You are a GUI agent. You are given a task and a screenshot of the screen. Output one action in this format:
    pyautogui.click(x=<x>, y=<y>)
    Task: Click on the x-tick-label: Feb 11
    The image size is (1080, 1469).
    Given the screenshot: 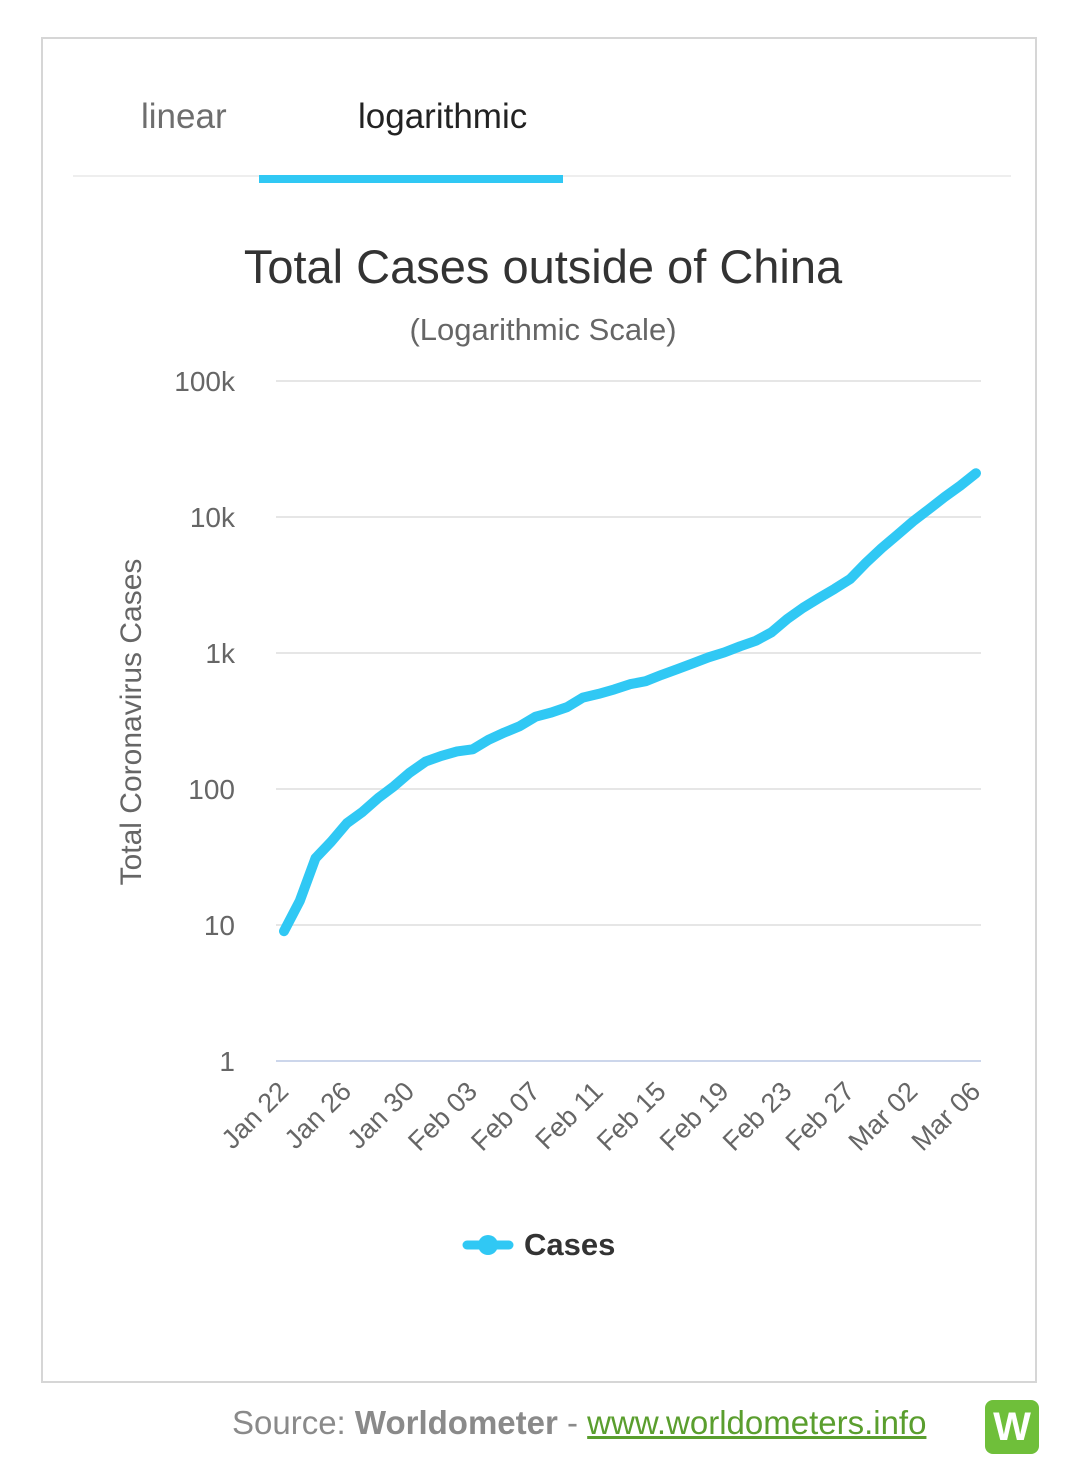 What is the action you would take?
    pyautogui.click(x=569, y=1115)
    